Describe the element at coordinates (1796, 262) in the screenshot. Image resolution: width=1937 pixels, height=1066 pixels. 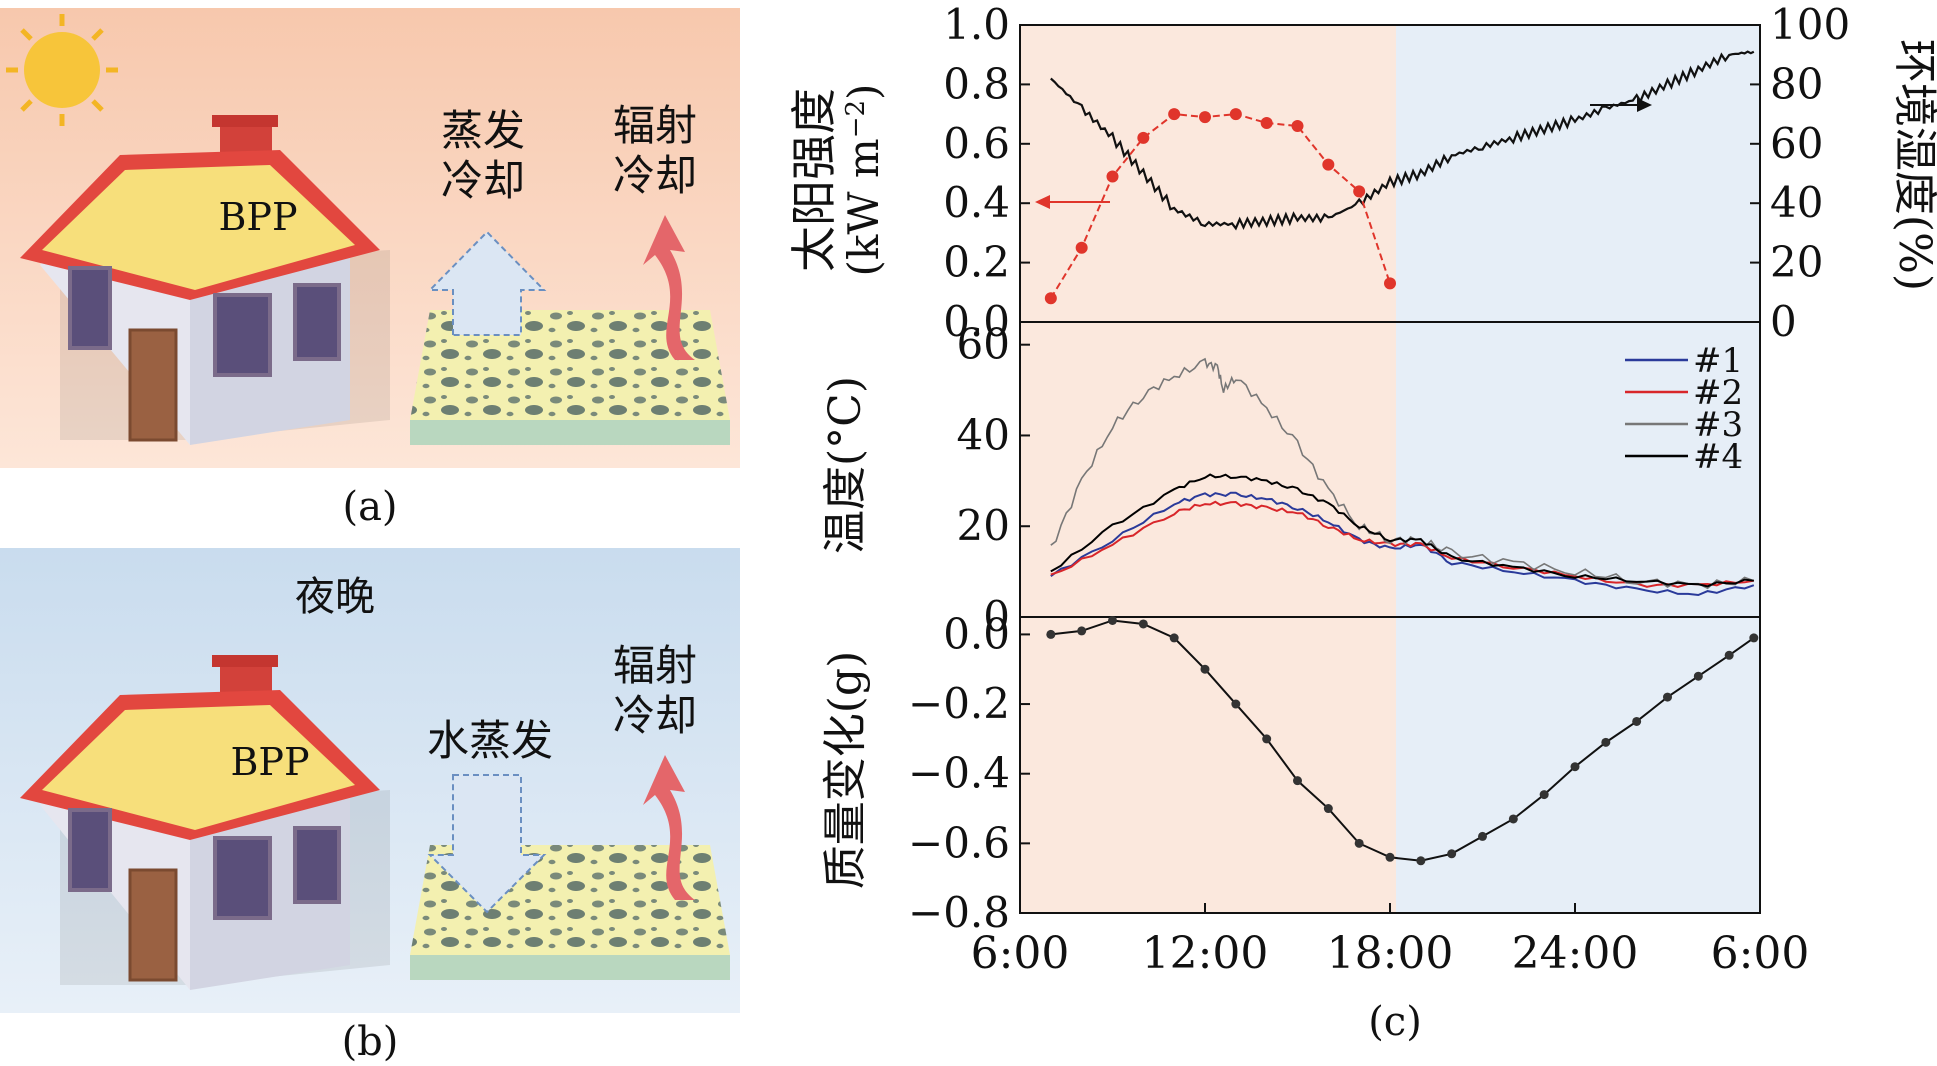
I see `top-ytick-right-label: 20` at that location.